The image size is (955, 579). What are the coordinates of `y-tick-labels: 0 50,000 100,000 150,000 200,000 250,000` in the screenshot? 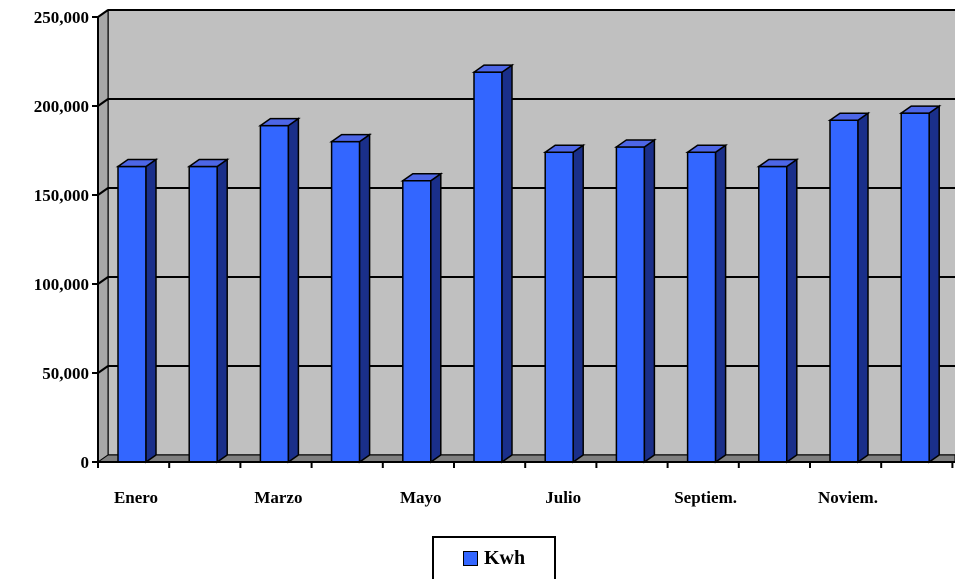 It's located at (61, 240).